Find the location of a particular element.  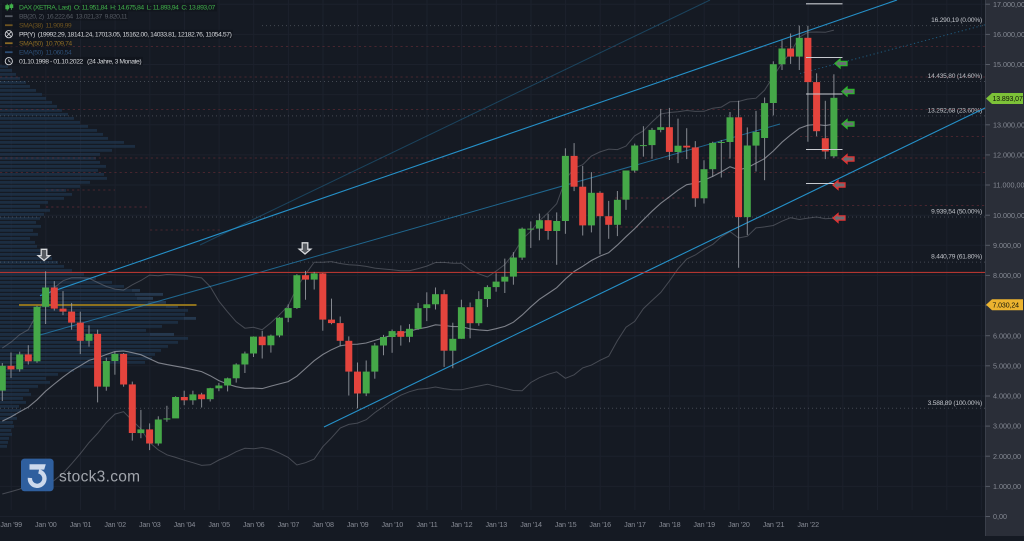

svg-text: Jan '21 is located at coordinates (774, 524).